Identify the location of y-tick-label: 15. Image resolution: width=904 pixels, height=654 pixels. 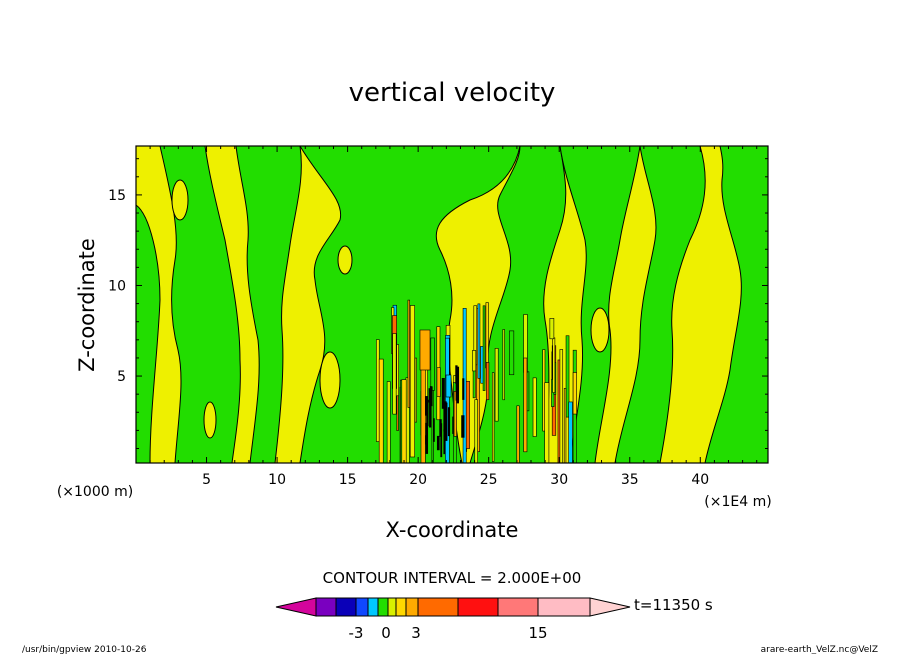
(117, 196).